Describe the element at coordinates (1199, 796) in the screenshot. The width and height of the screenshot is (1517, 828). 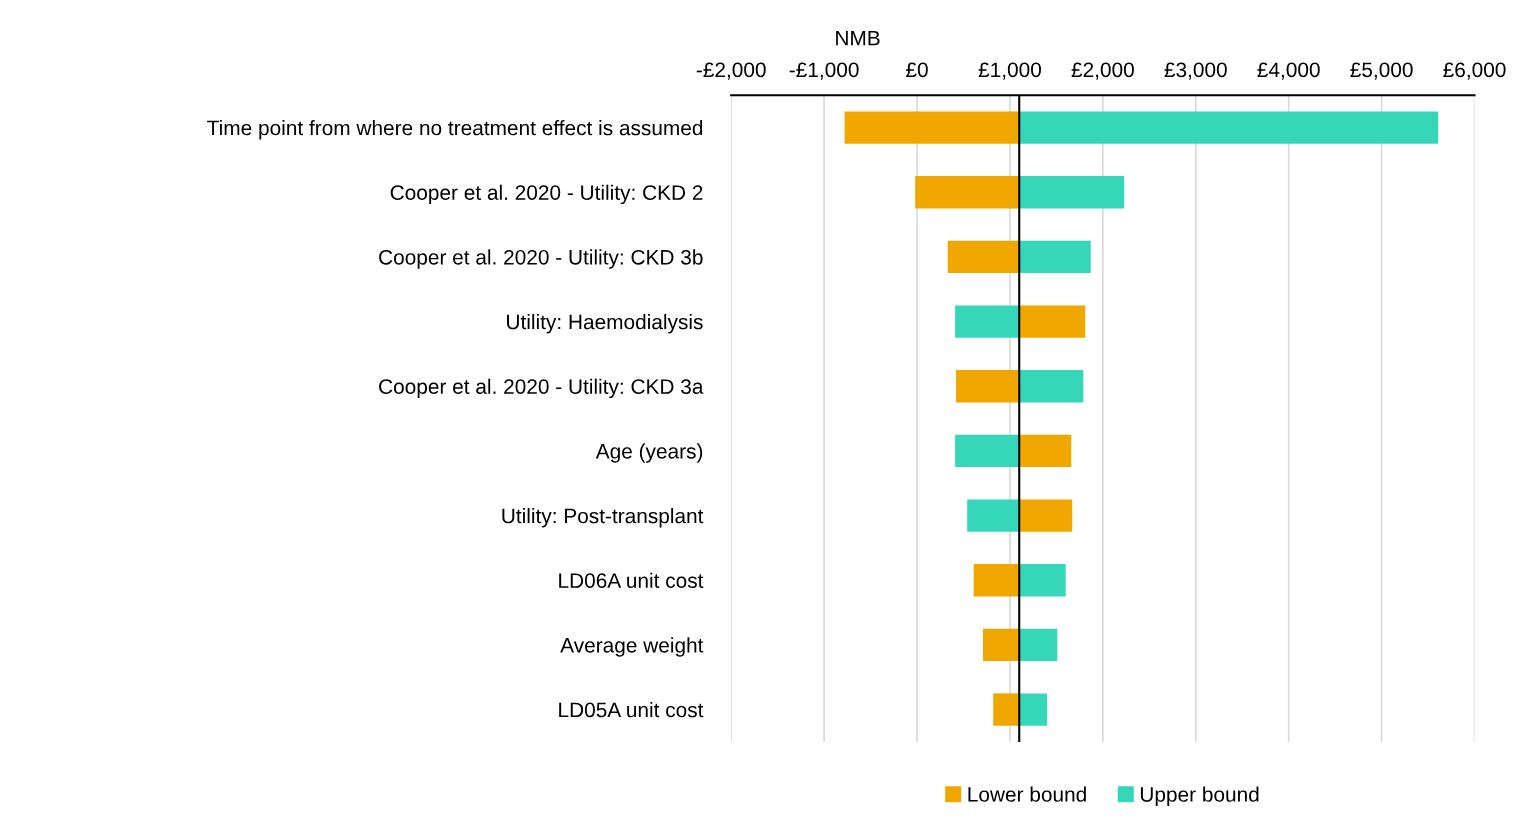
I see `legend-label: Upper bound` at that location.